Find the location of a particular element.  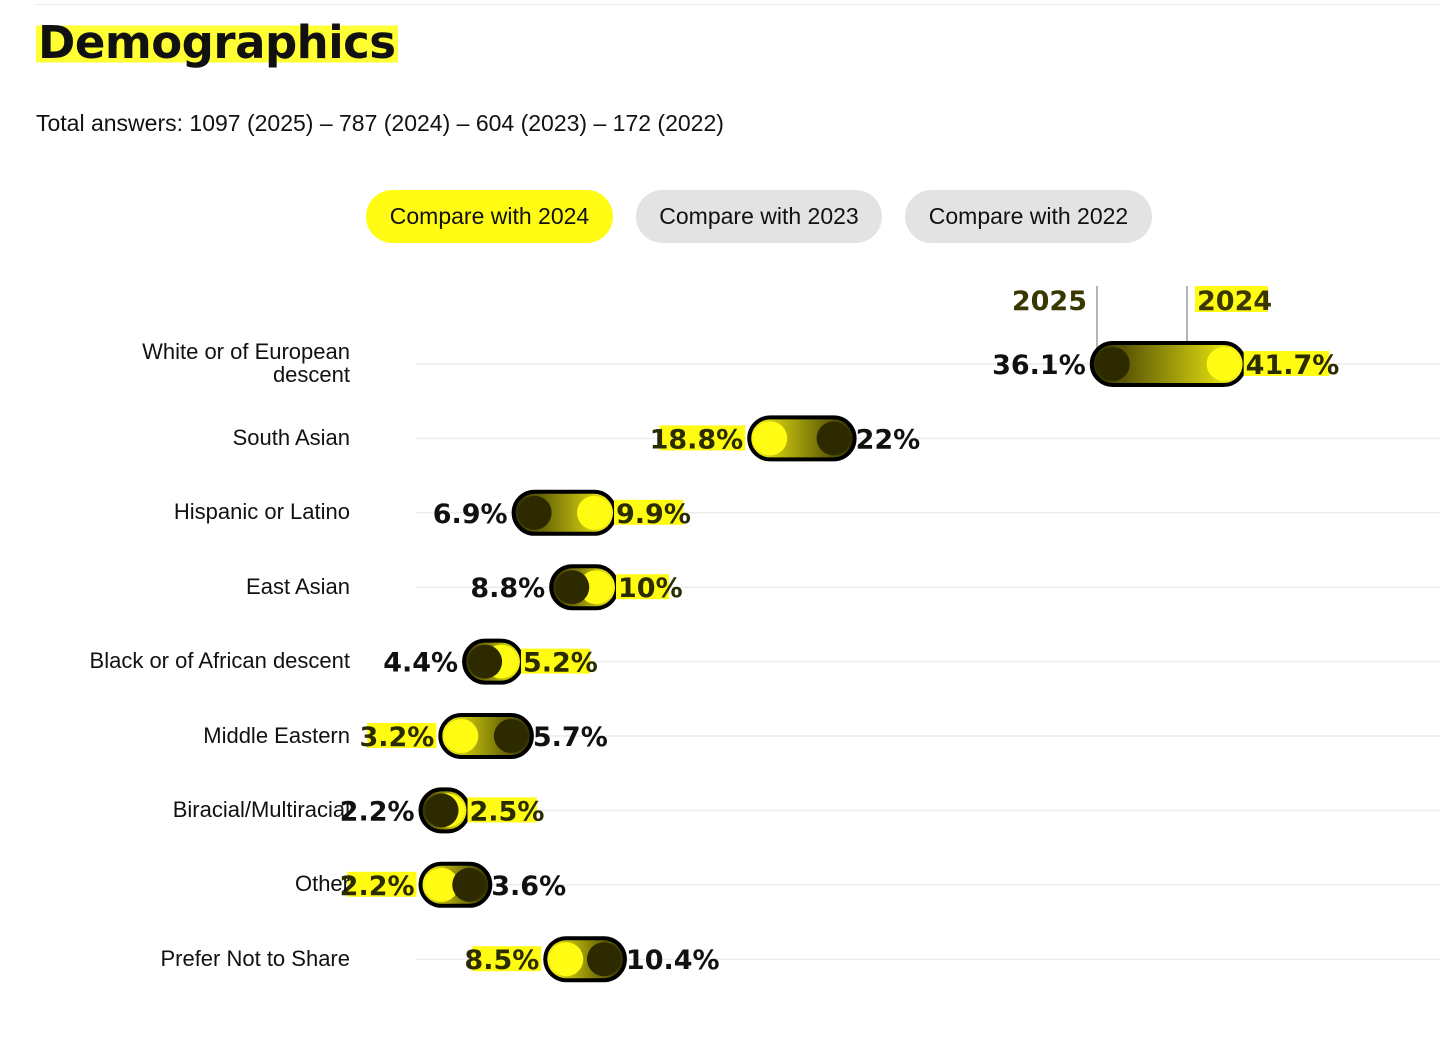

value-label-2025: 6.9% is located at coordinates (470, 514).